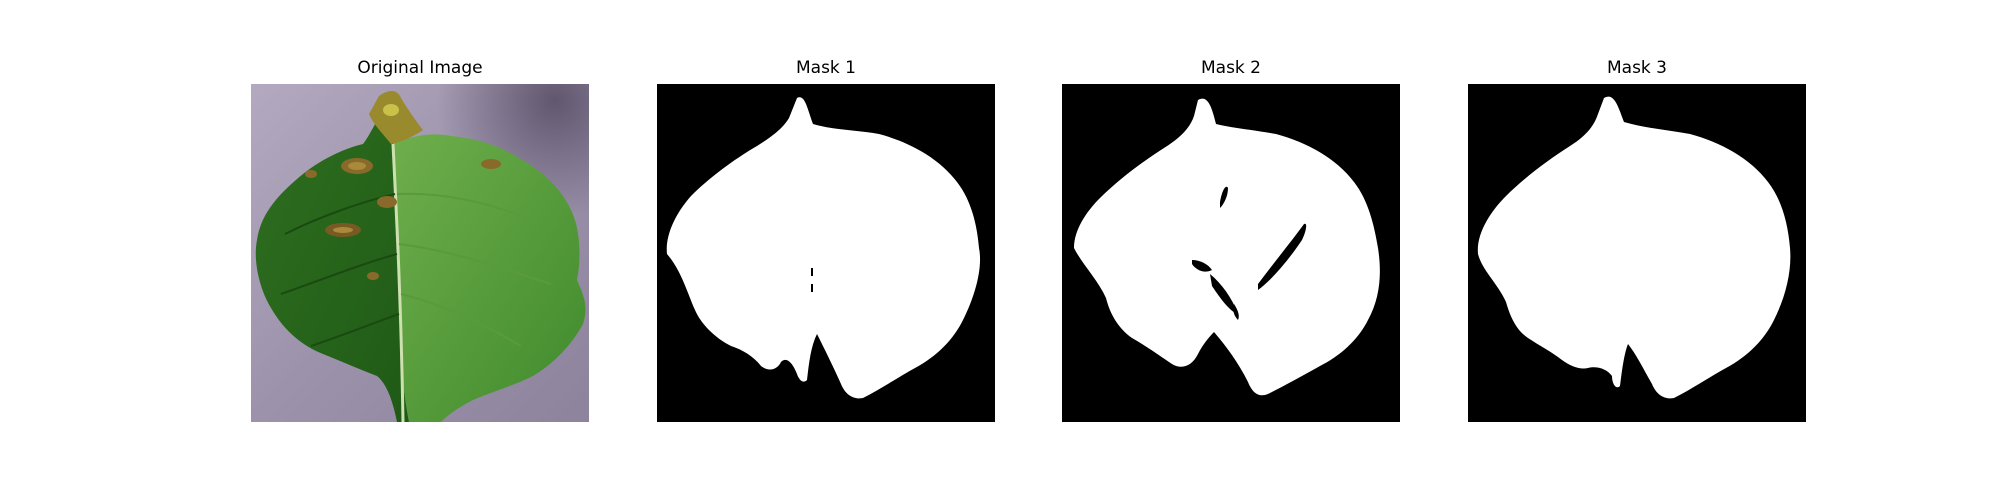 The width and height of the screenshot is (2000, 500). I want to click on leaf-left-half, so click(332, 260).